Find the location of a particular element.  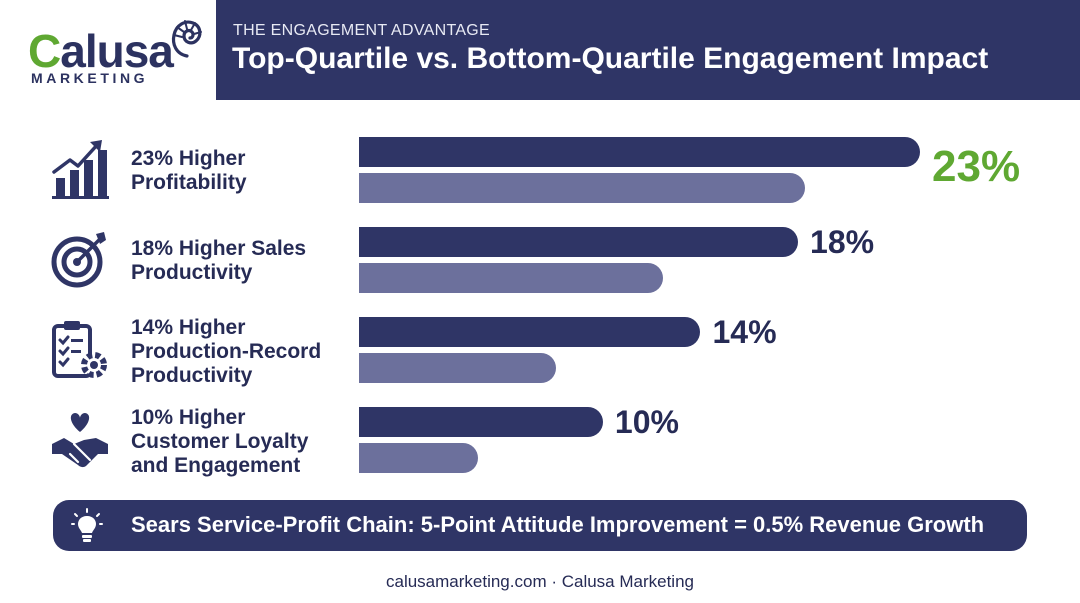

label-line: Production-Record is located at coordinates (226, 351).